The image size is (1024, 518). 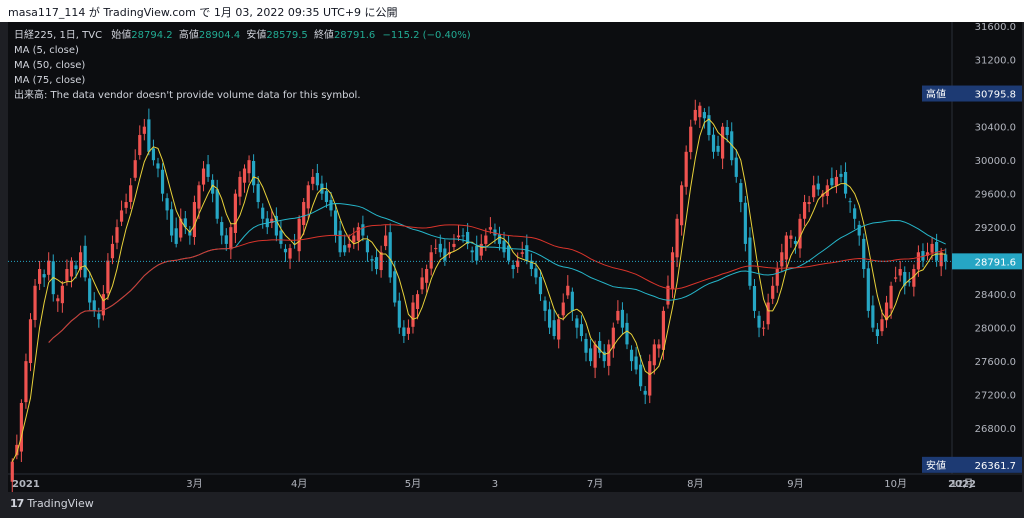 I want to click on last-price-label-bg, so click(x=987, y=261).